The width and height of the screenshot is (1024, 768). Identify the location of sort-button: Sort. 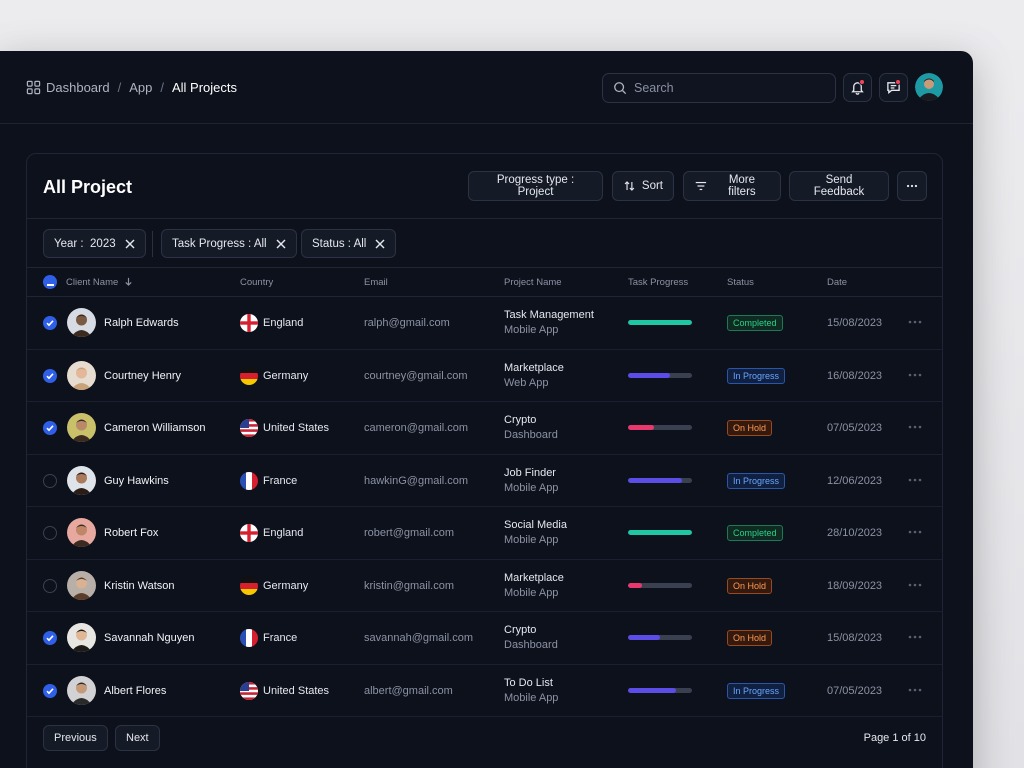
(643, 186).